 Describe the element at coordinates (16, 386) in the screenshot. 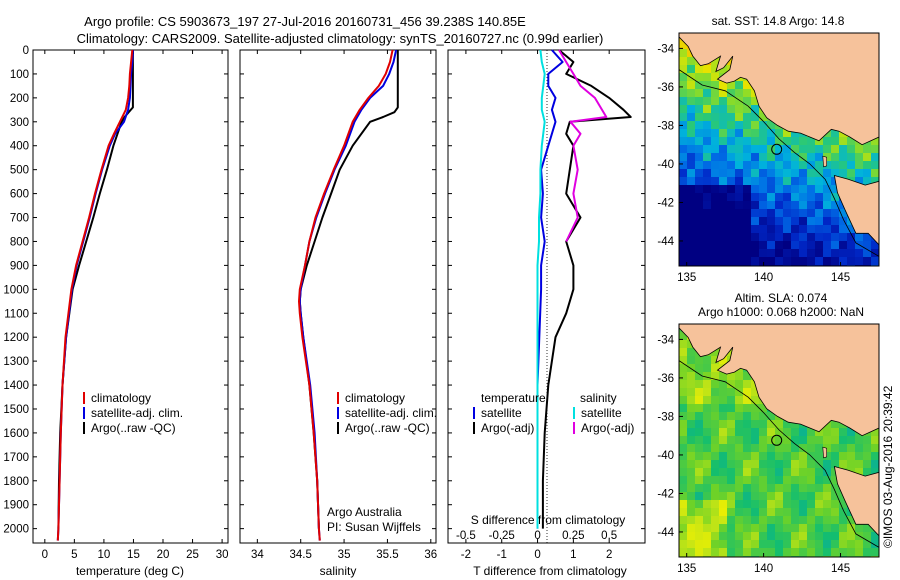

I see `depth-tick-label: 1400` at that location.